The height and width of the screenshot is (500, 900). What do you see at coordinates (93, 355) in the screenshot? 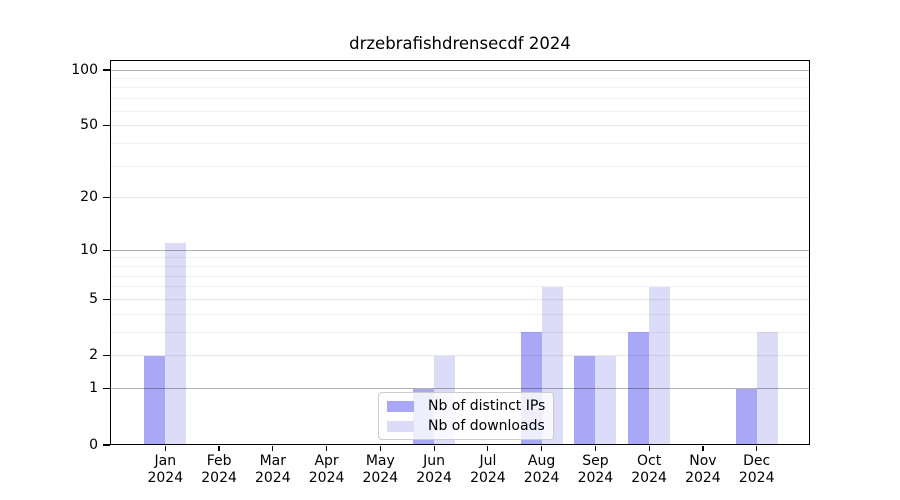
I see `y-tick-label-2: 2` at bounding box center [93, 355].